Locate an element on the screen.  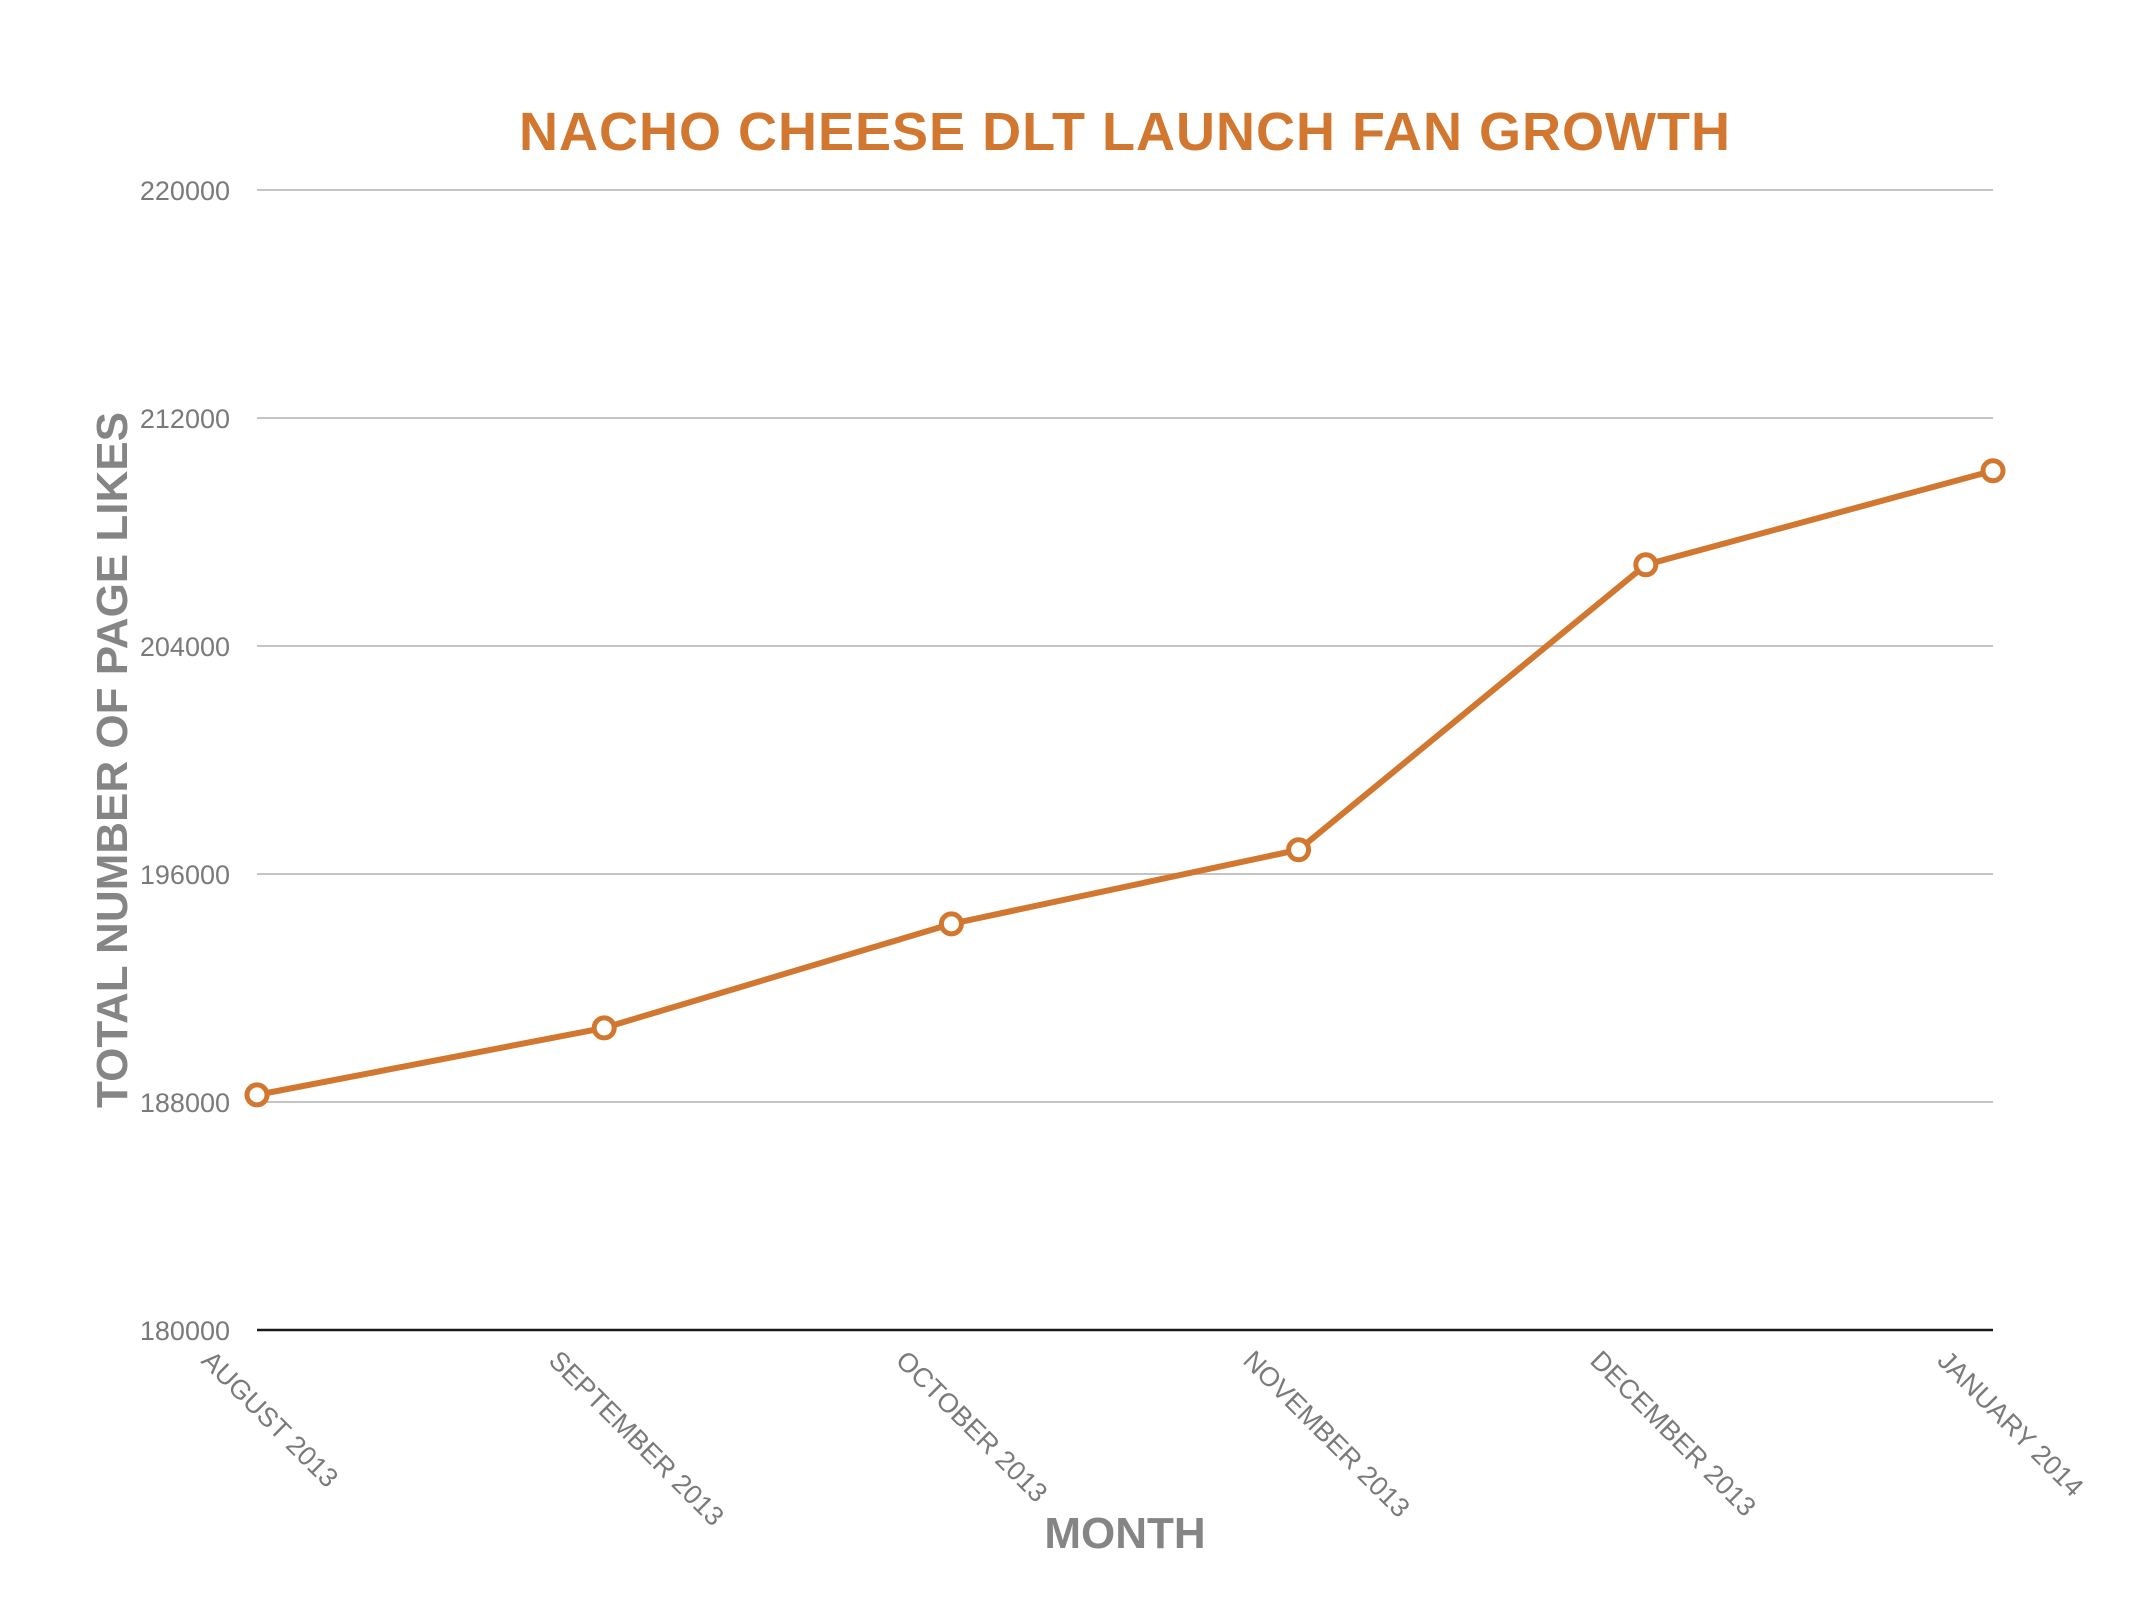
x-tick-label: OCTOBER 2013 is located at coordinates (971, 1426).